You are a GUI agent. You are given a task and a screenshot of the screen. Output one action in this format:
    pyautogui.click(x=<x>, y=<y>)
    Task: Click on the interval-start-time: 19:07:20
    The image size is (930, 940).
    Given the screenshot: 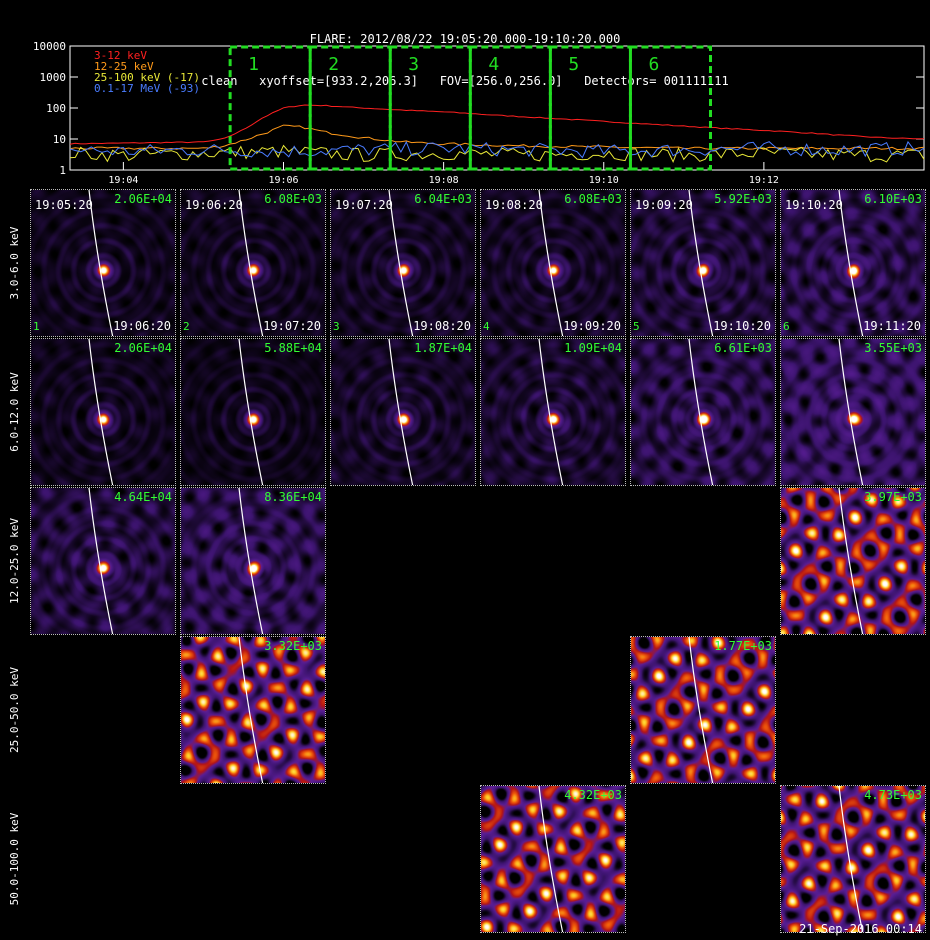 What is the action you would take?
    pyautogui.click(x=364, y=205)
    